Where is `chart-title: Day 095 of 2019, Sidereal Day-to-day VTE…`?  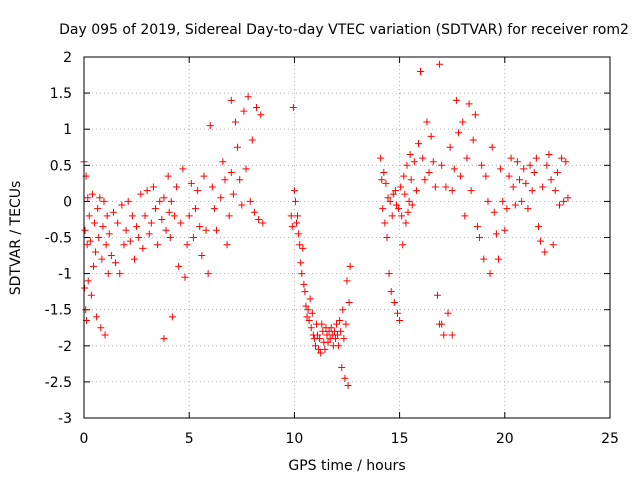
chart-title: Day 095 of 2019, Sidereal Day-to-day VTE… is located at coordinates (344, 30).